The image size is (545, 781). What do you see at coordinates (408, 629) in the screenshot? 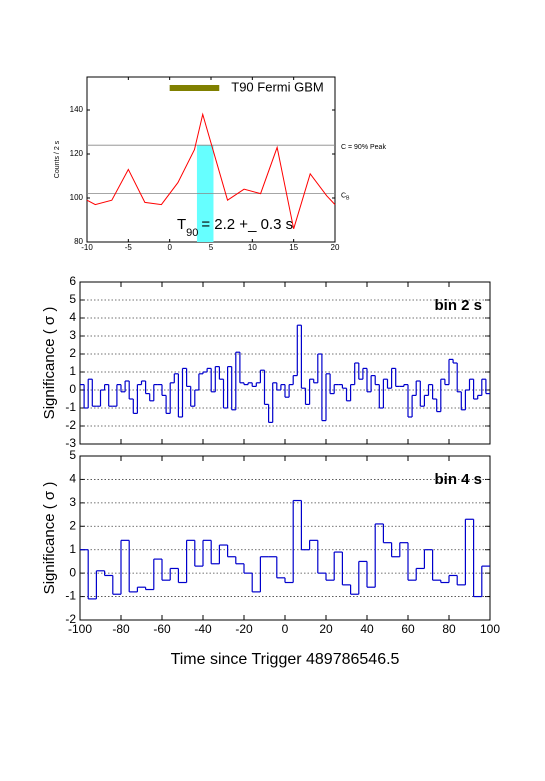
I see `x-tick-label: 60` at bounding box center [408, 629].